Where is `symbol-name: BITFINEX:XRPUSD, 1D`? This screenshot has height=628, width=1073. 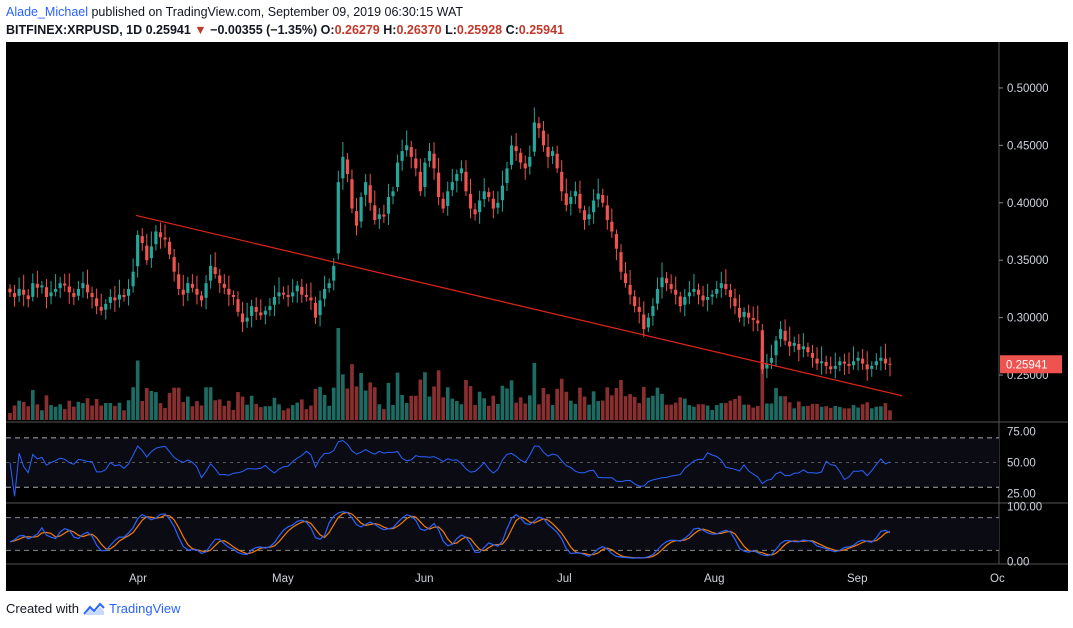
symbol-name: BITFINEX:XRPUSD, 1D is located at coordinates (74, 30).